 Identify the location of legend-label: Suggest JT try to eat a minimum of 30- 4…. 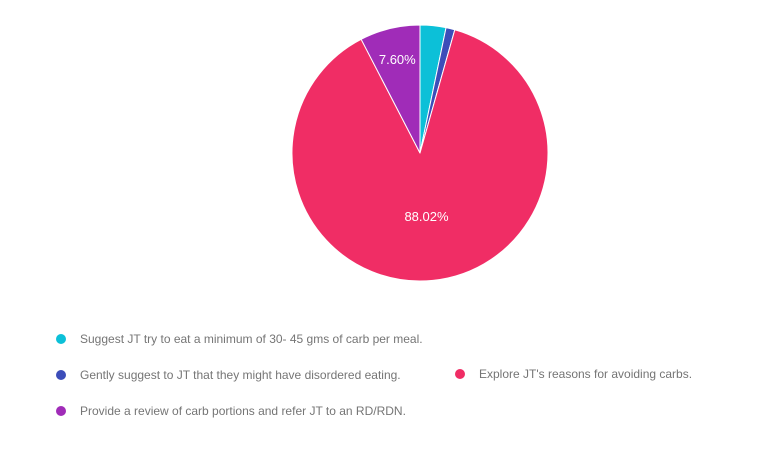
(251, 339).